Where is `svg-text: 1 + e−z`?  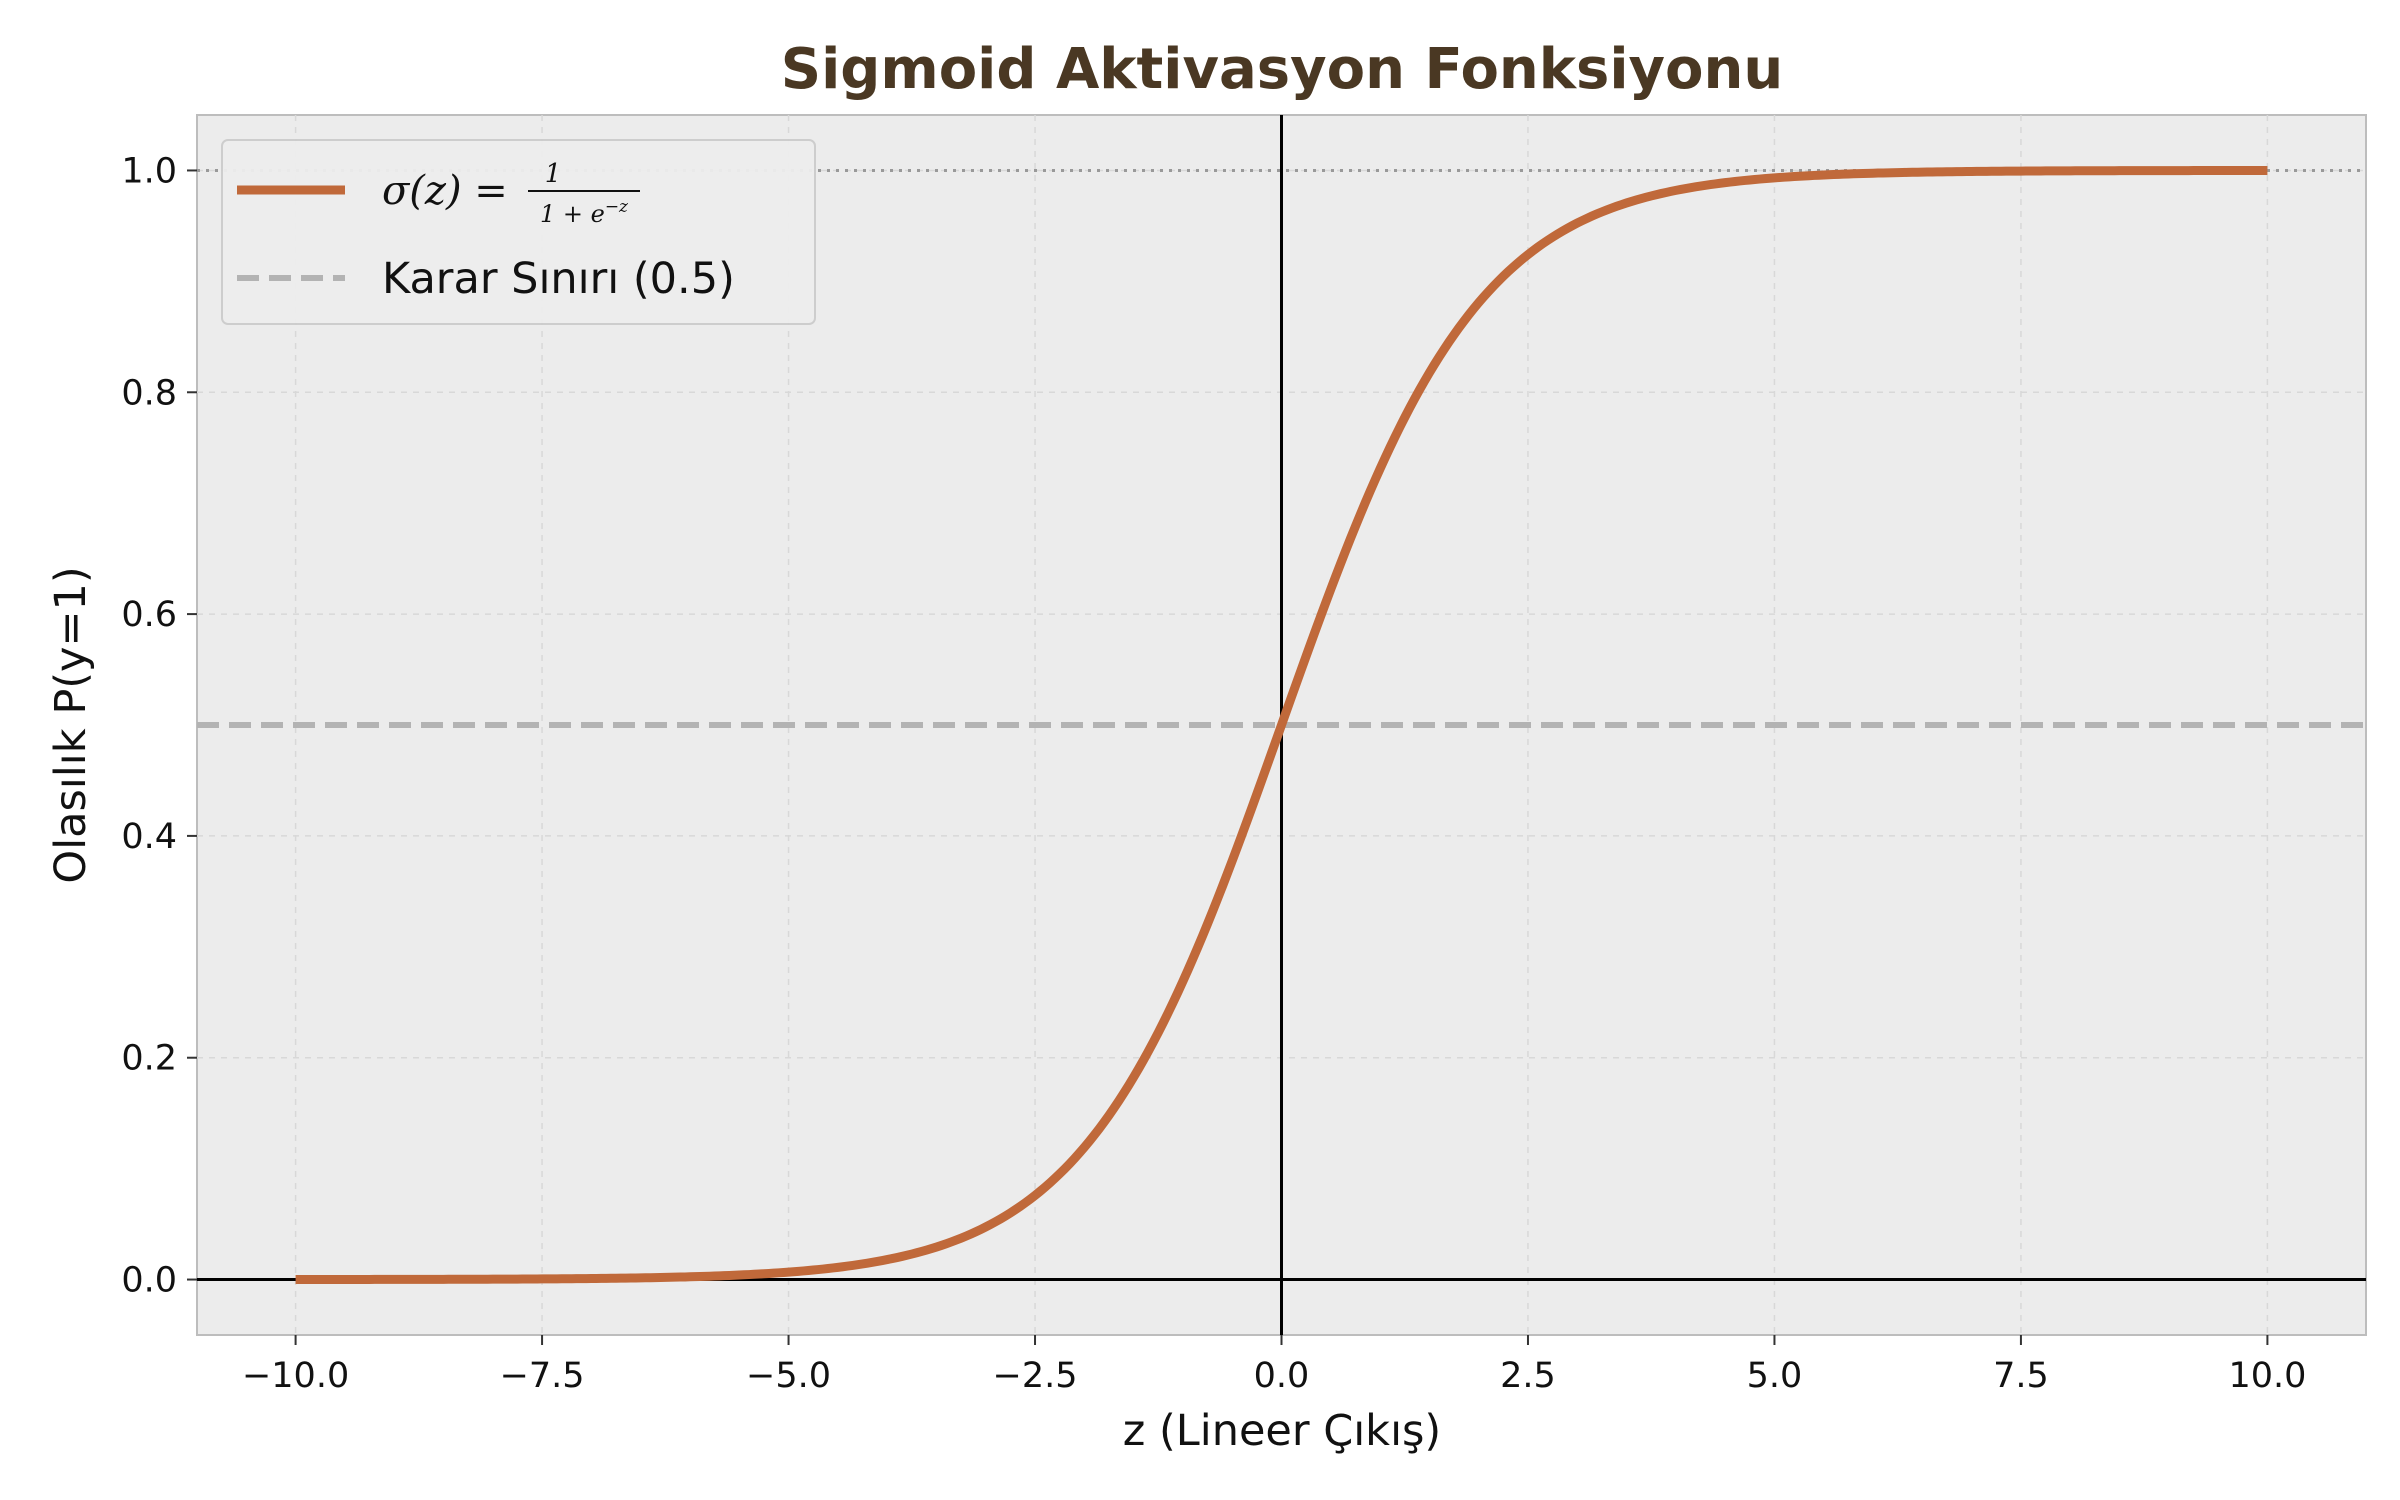 svg-text: 1 + e−z is located at coordinates (584, 212).